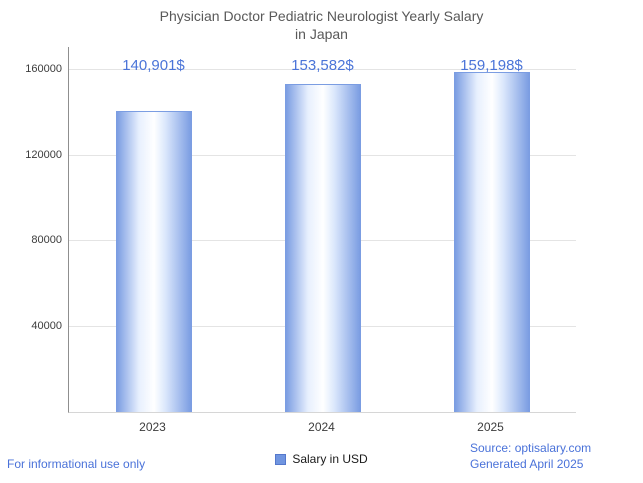 Image resolution: width=643 pixels, height=483 pixels. I want to click on chart-legend: Salary in USD, so click(321, 459).